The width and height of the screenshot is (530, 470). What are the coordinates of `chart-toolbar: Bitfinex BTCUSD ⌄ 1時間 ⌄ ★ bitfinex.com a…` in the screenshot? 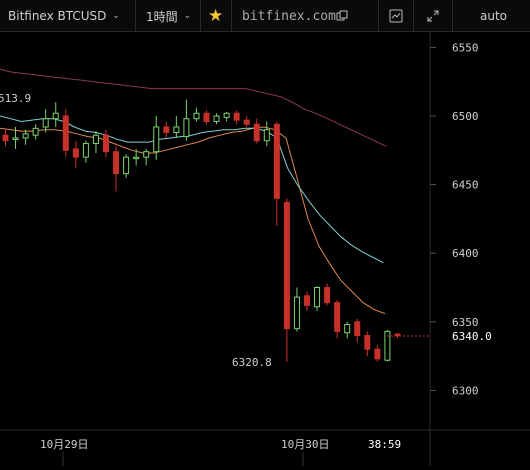 It's located at (265, 16).